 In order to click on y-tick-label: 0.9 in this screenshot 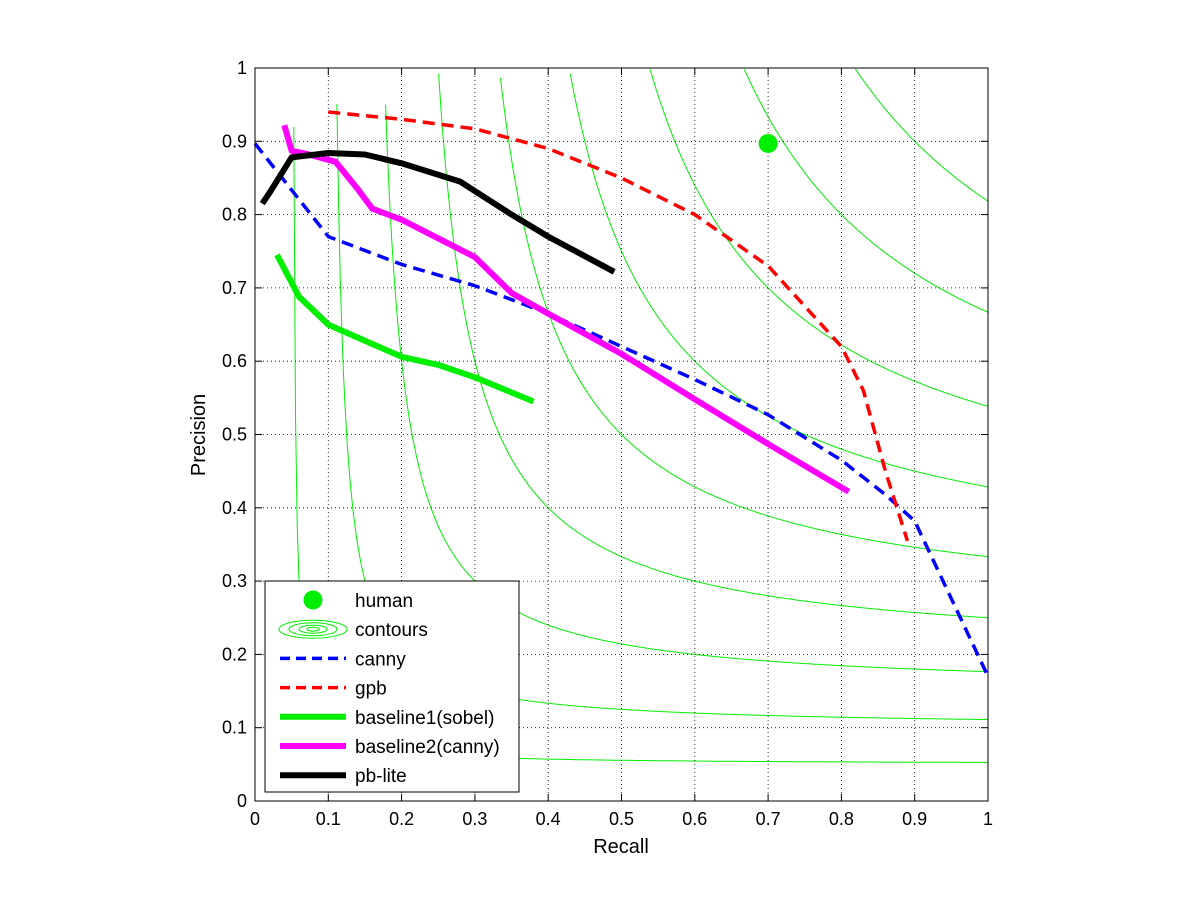, I will do `click(234, 141)`.